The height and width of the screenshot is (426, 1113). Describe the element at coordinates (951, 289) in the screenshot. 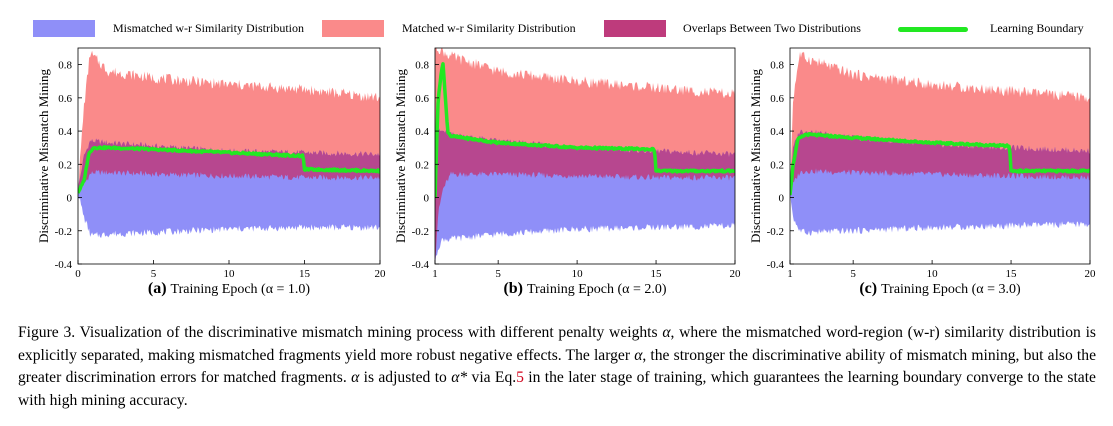

I see `x-axis-title: Training Epoch (α = 3.0)` at that location.